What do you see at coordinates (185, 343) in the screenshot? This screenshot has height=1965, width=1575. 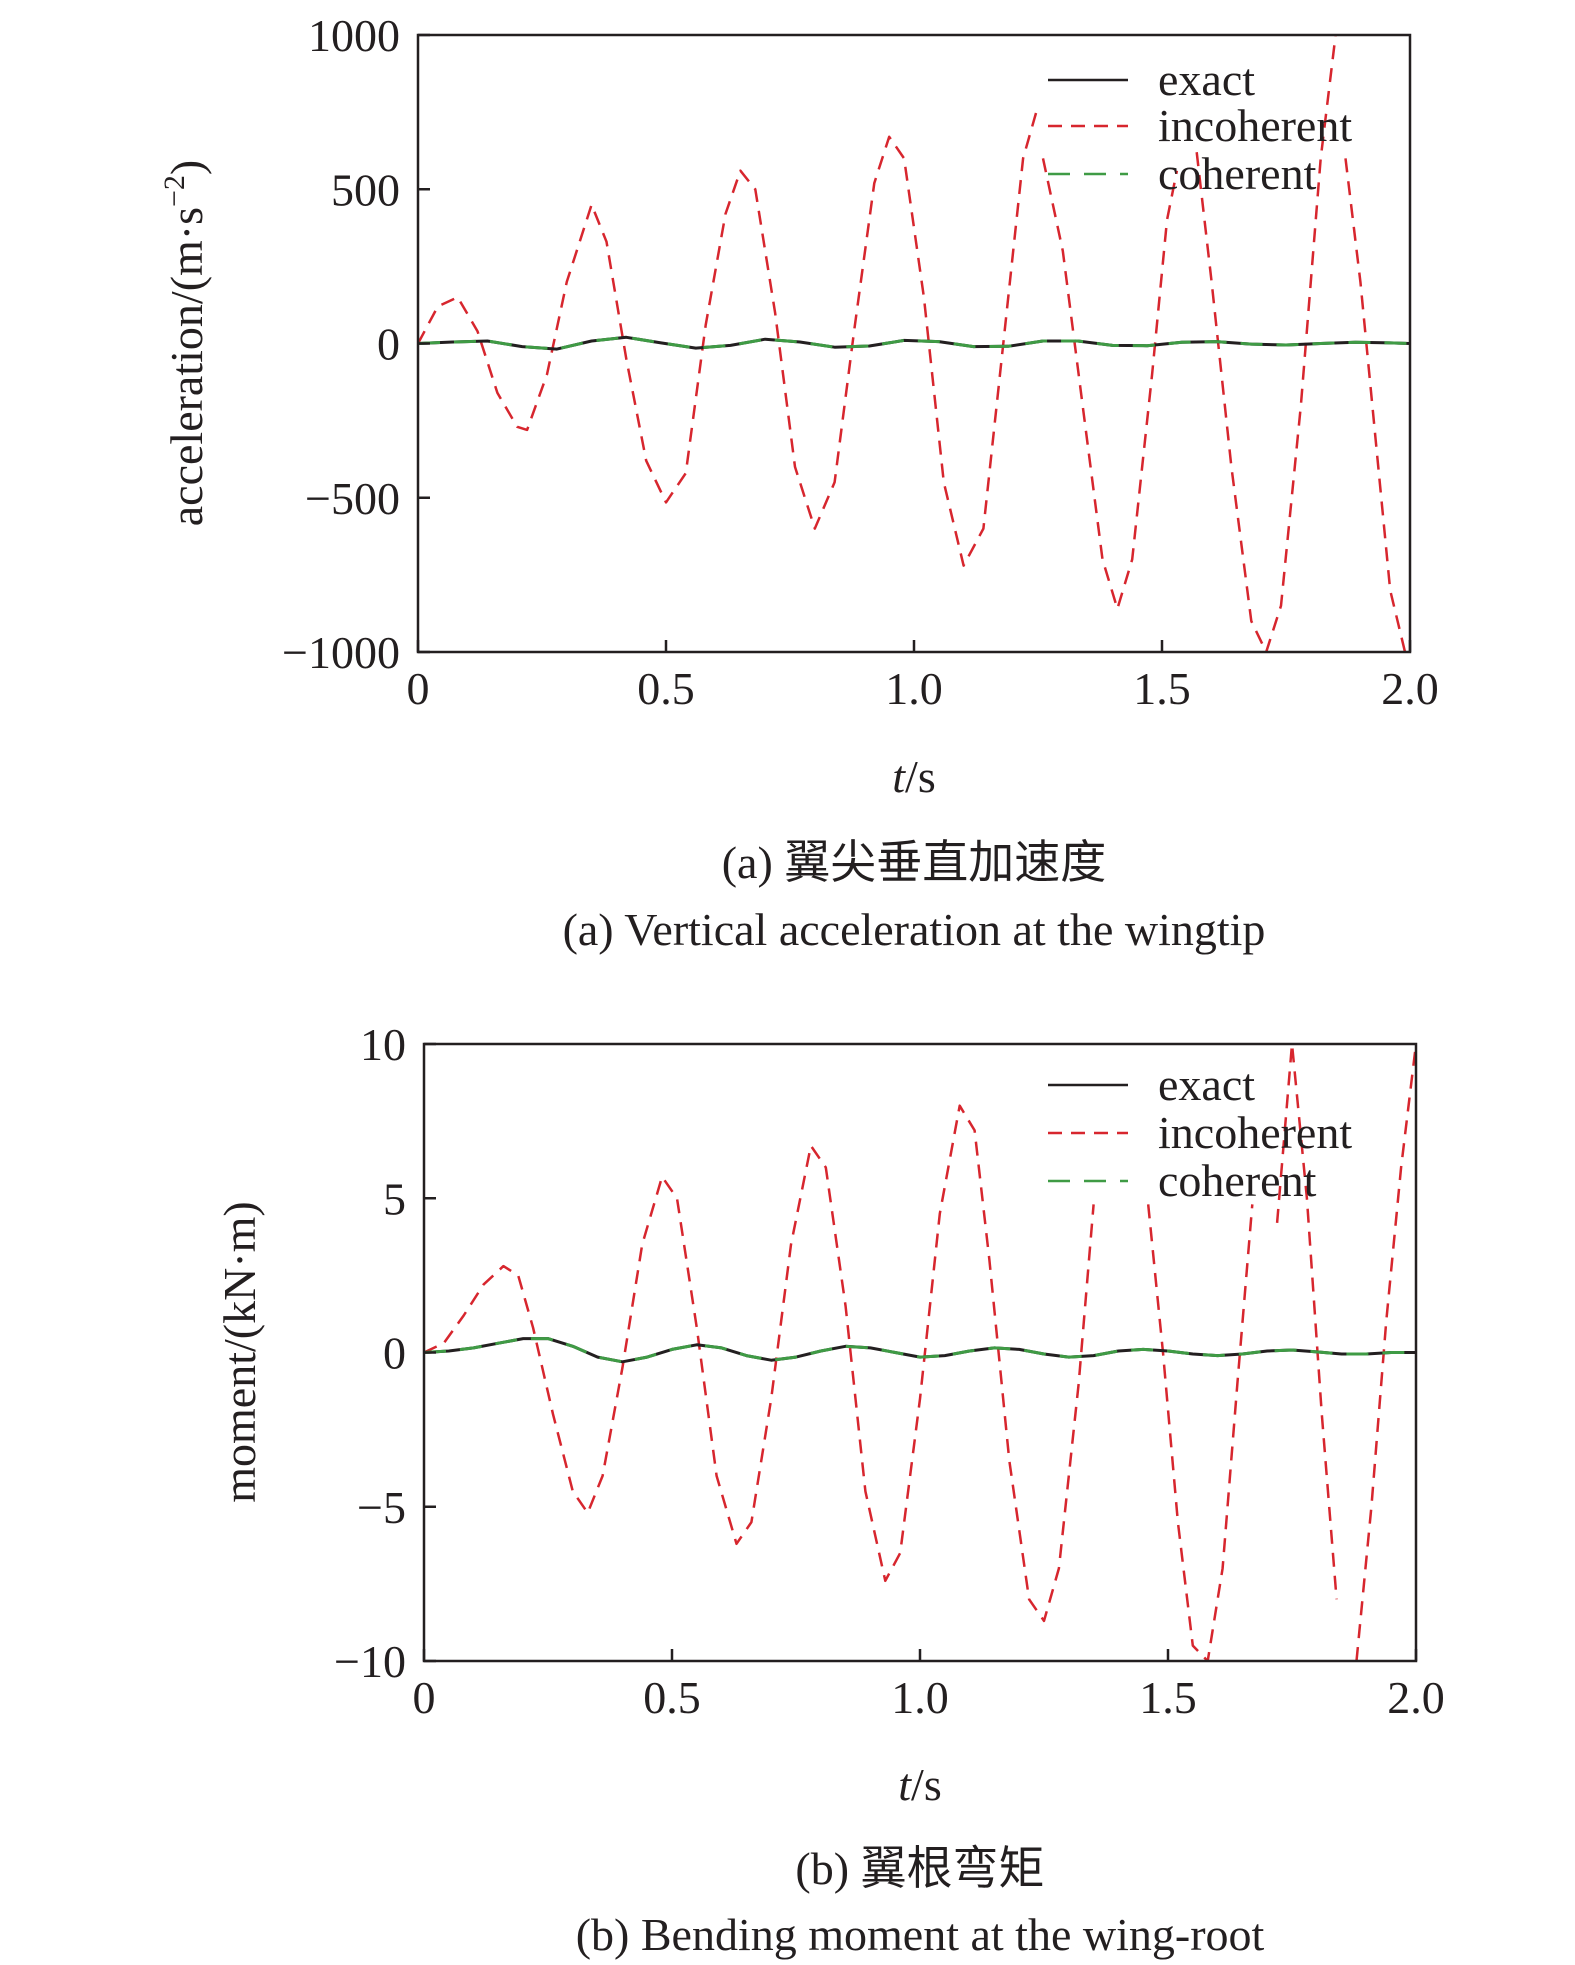 I see `y-axis-label: acceleration/(m·s−2)` at bounding box center [185, 343].